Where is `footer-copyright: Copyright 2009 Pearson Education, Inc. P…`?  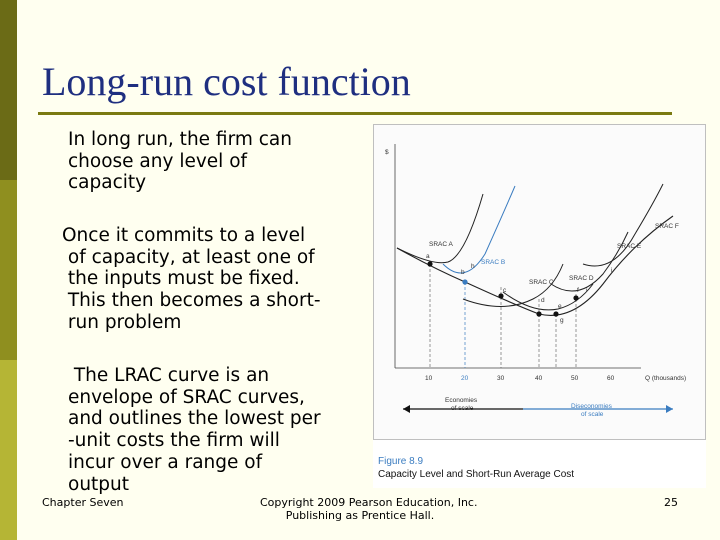 footer-copyright: Copyright 2009 Pearson Education, Inc. P… is located at coordinates (369, 509).